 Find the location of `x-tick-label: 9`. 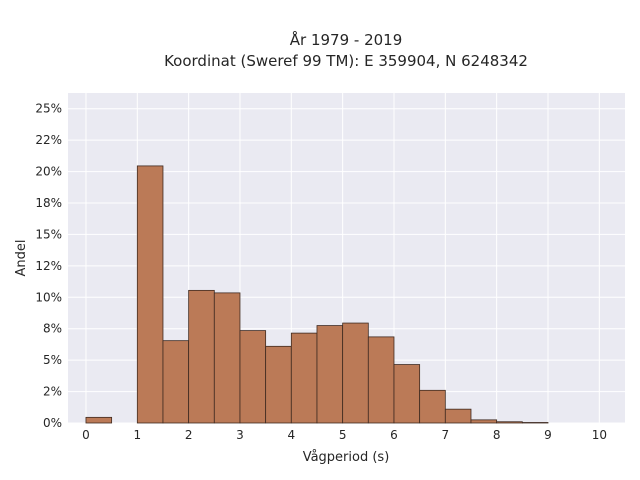

x-tick-label: 9 is located at coordinates (548, 435).